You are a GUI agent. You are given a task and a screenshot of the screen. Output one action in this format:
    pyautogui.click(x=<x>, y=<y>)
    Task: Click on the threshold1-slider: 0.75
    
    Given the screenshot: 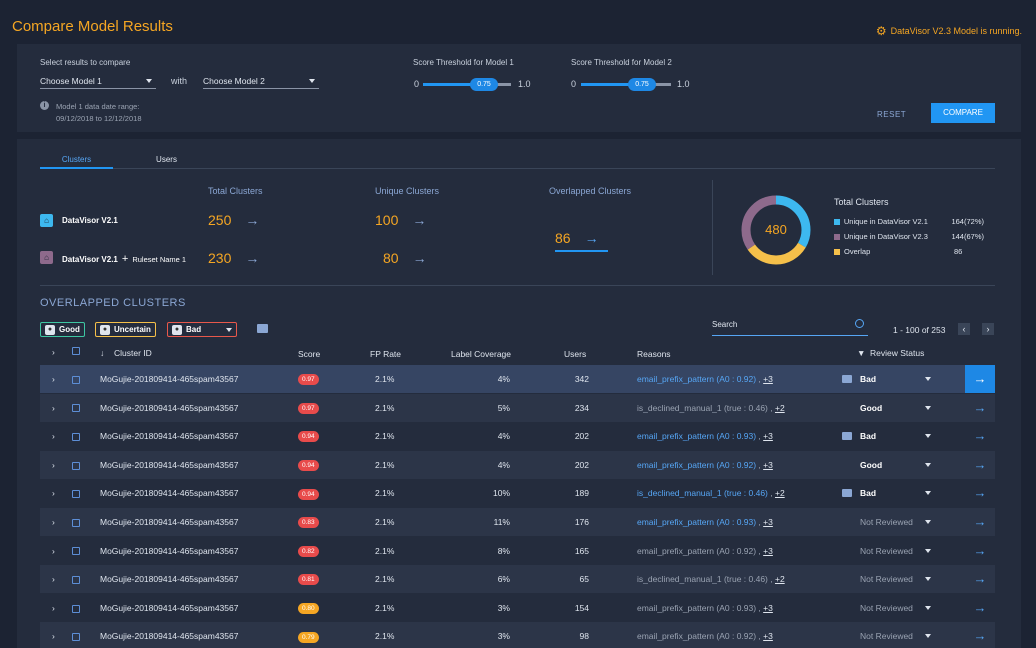 What is the action you would take?
    pyautogui.click(x=467, y=84)
    